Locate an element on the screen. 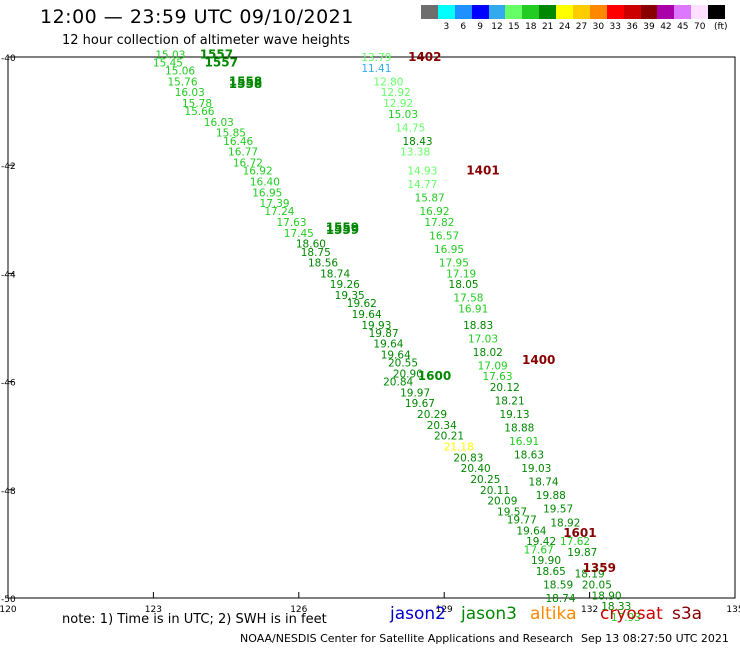 The width and height of the screenshot is (740, 650). wave-height-value: 19.13 is located at coordinates (514, 415).